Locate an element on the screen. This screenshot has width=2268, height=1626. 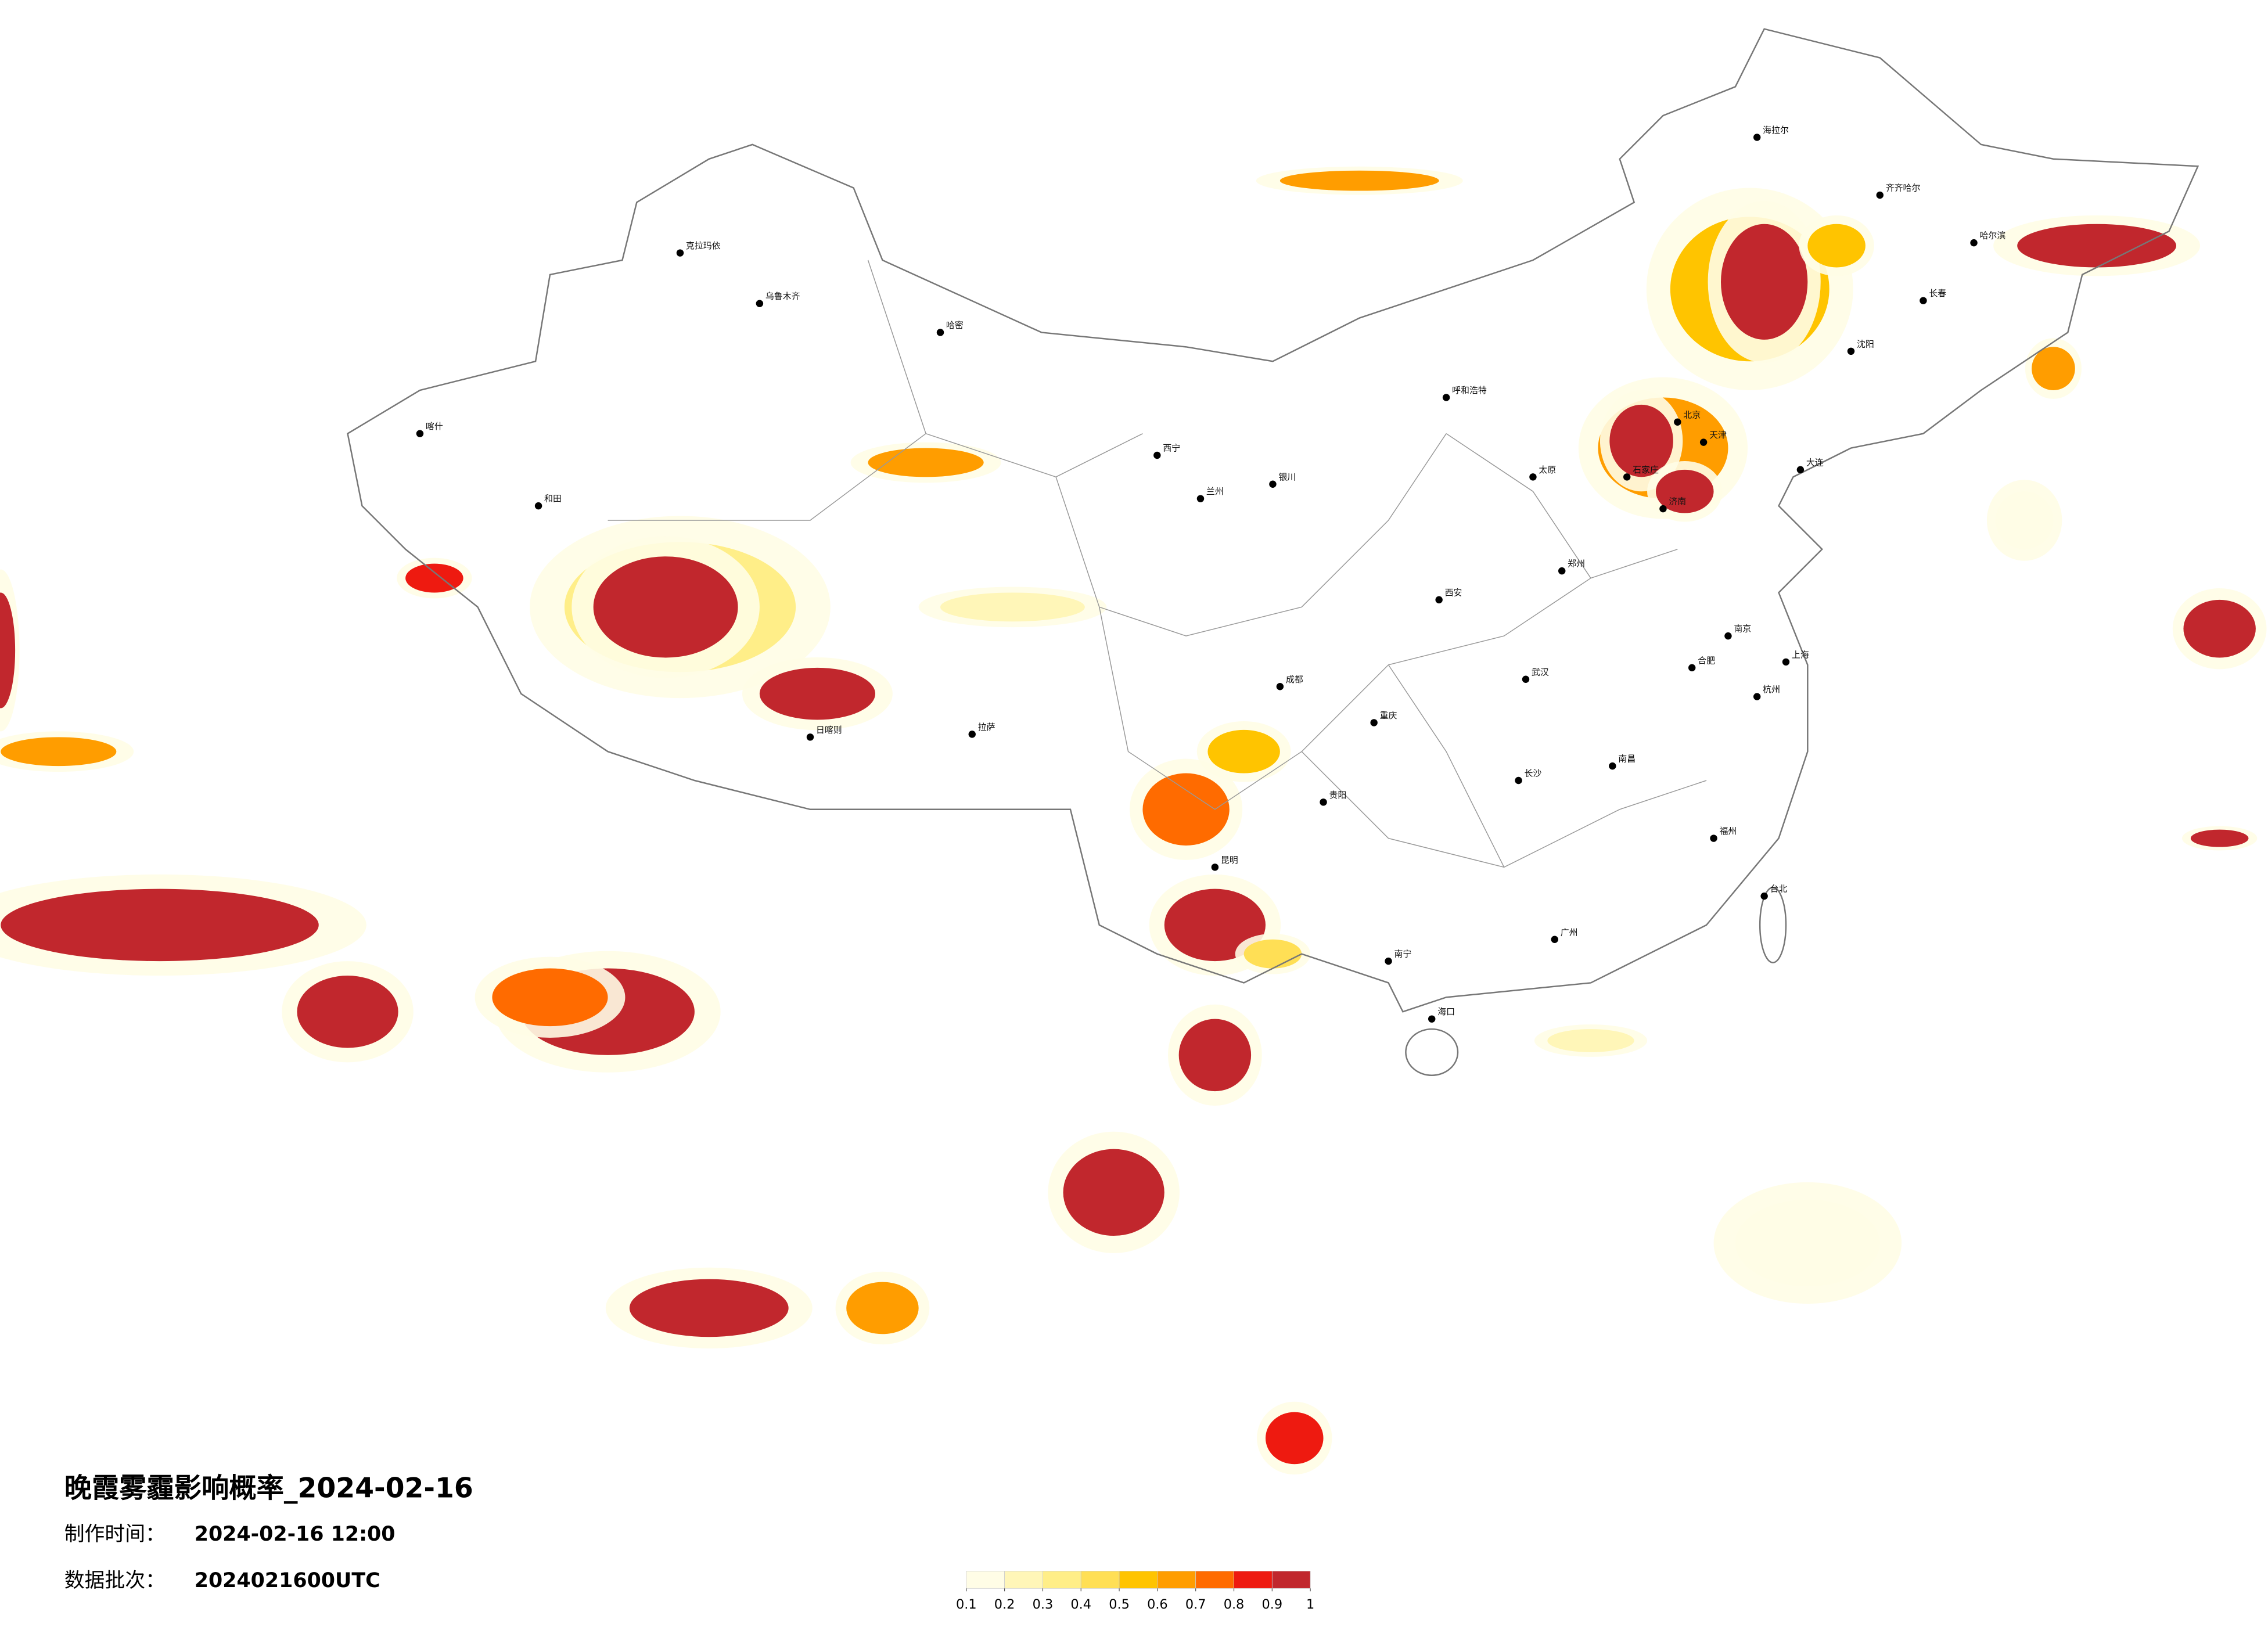
colorbar-tick-label: 0.2 is located at coordinates (1004, 1604).